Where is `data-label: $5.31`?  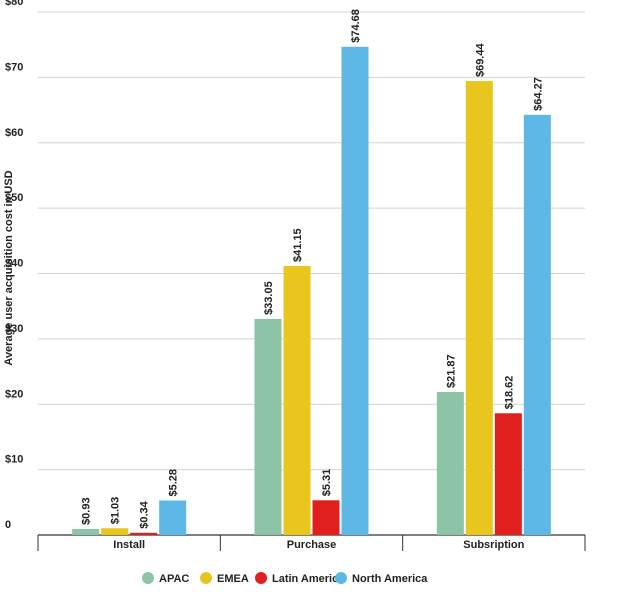 data-label: $5.31 is located at coordinates (327, 483).